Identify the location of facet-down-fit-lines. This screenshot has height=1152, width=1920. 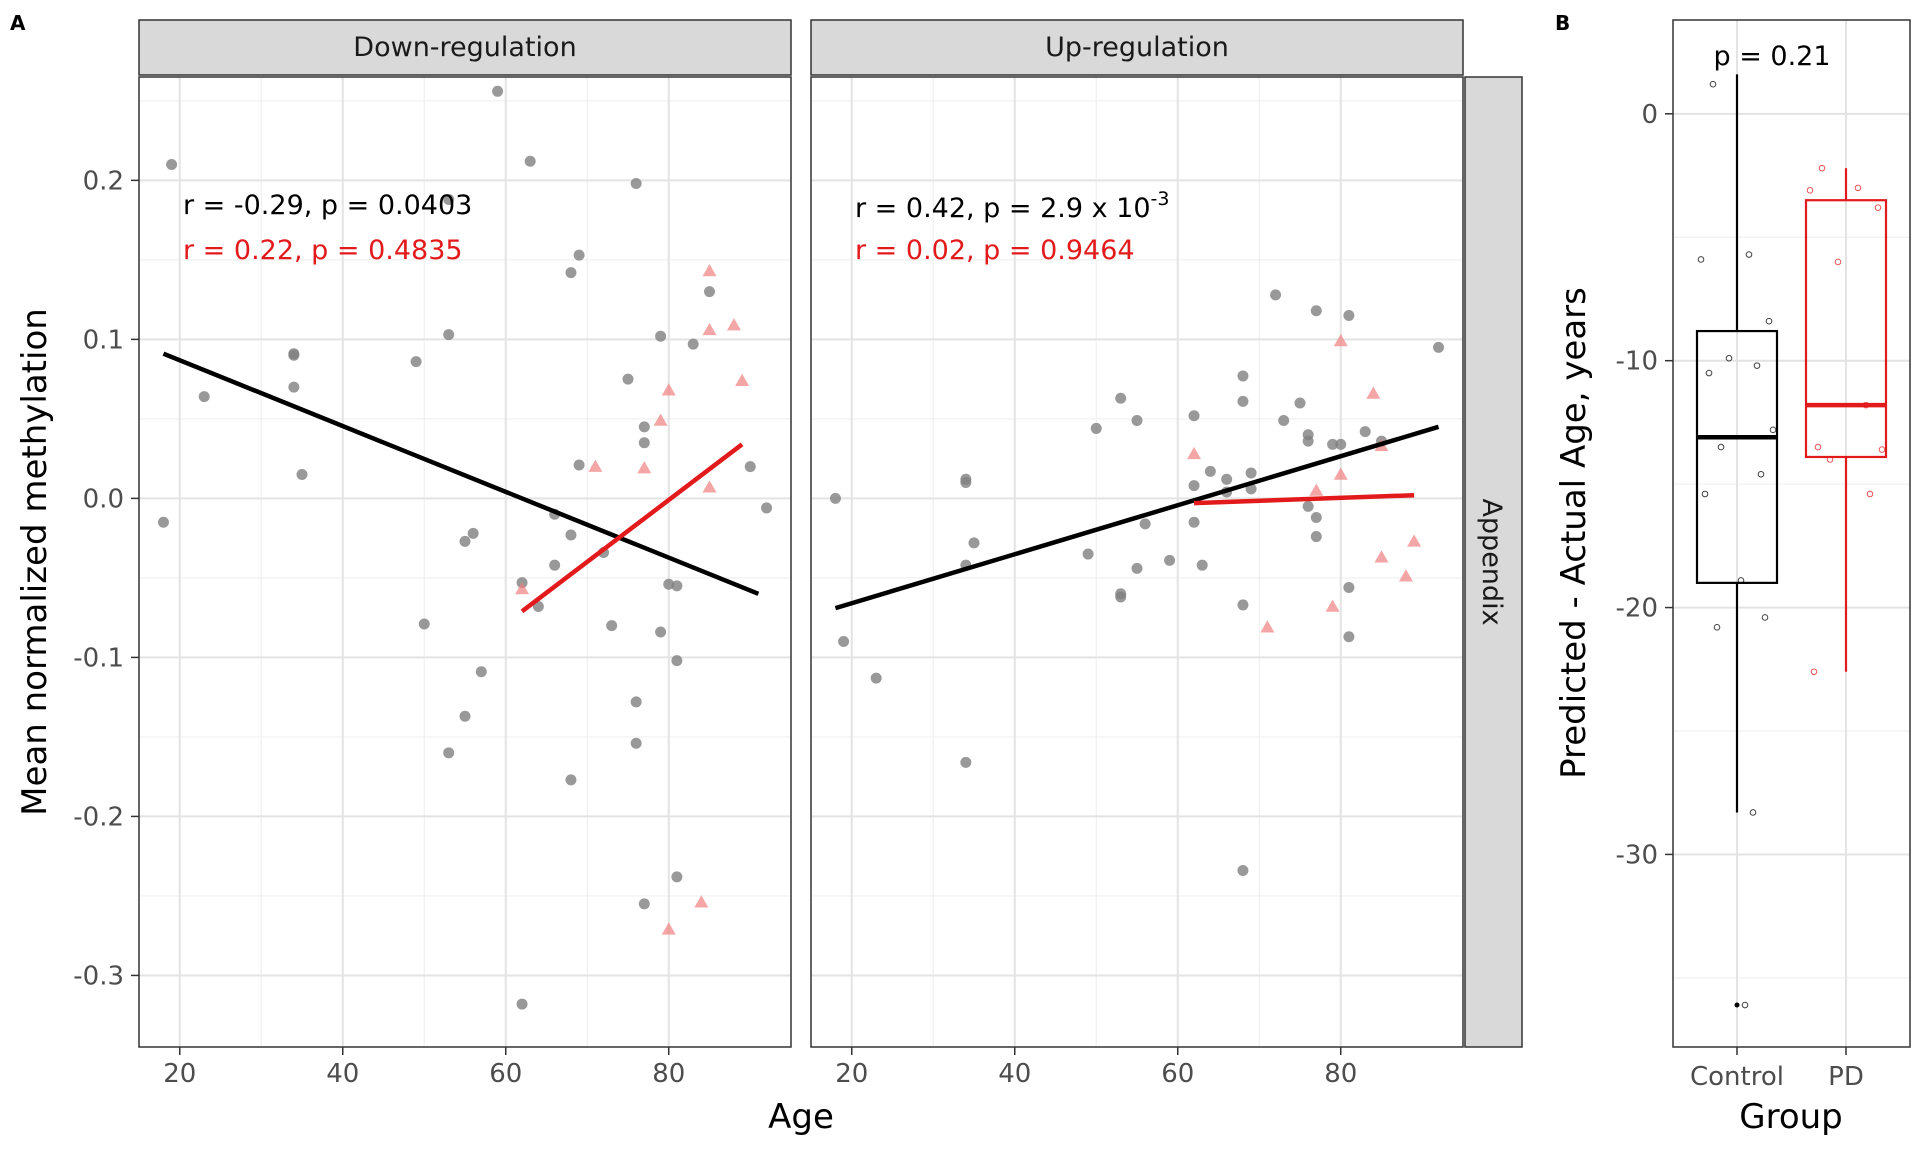
(461, 482).